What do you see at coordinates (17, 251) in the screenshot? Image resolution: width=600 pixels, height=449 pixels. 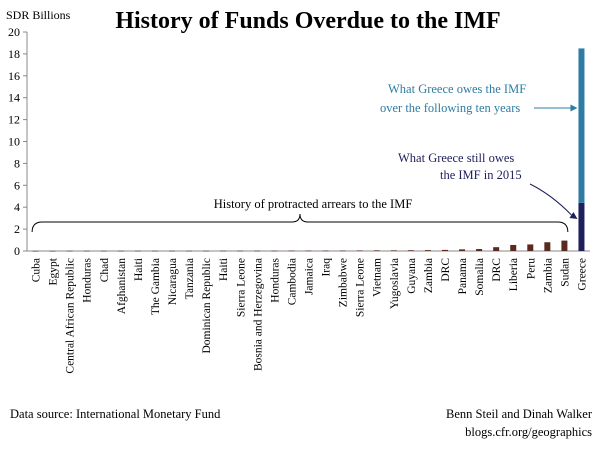 I see `y-tick-label: 0` at bounding box center [17, 251].